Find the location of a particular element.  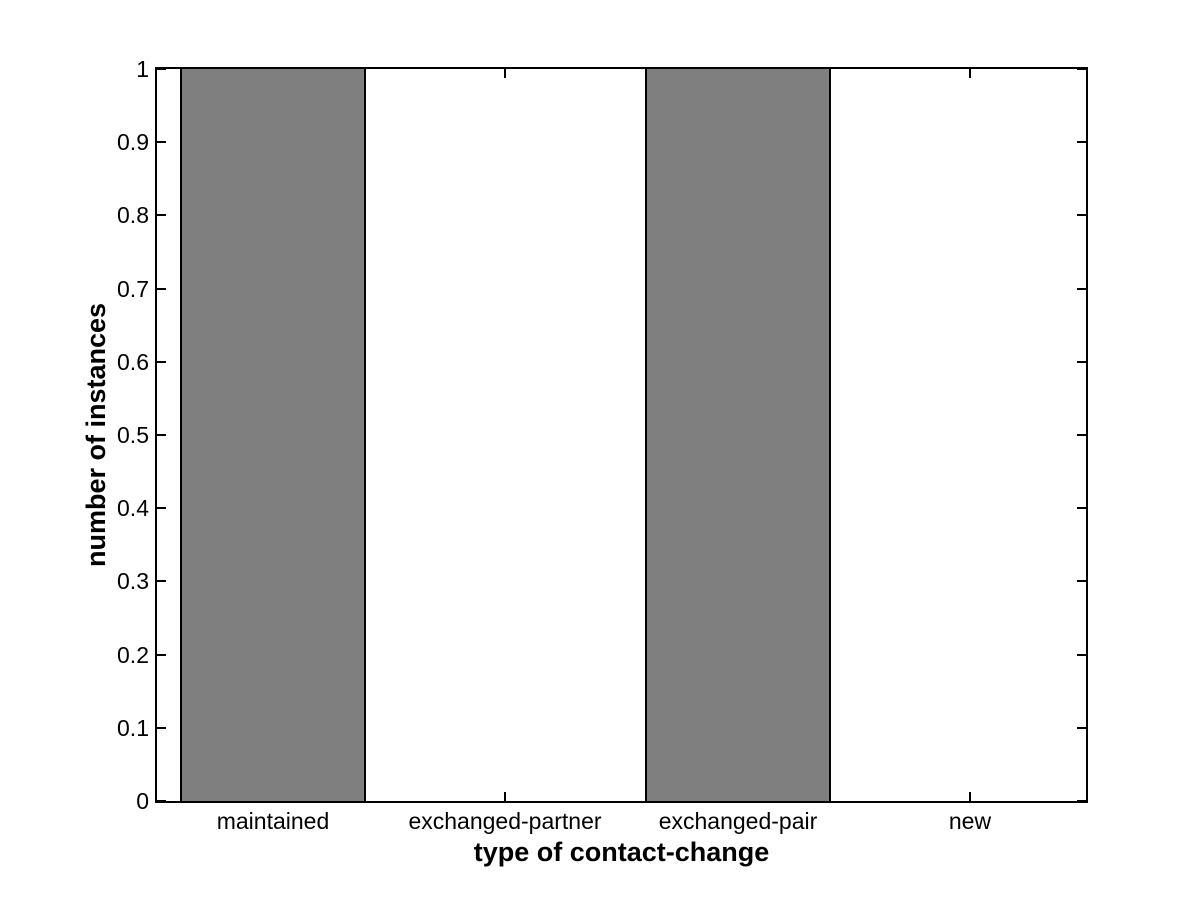

y-tick-label: 0.6 is located at coordinates (133, 362).